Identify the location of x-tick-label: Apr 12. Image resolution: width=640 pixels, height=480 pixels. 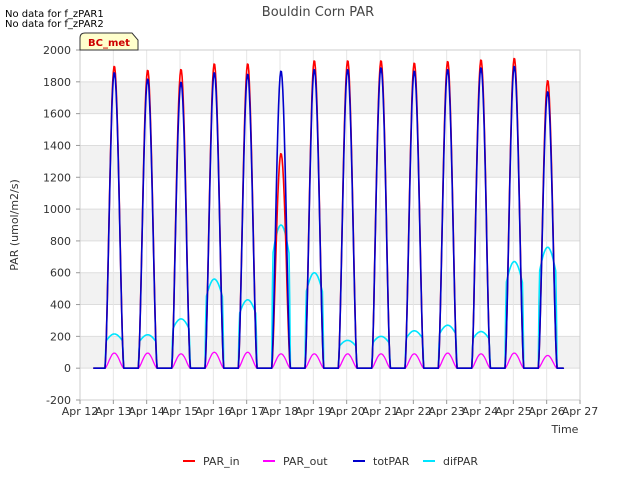
(80, 411).